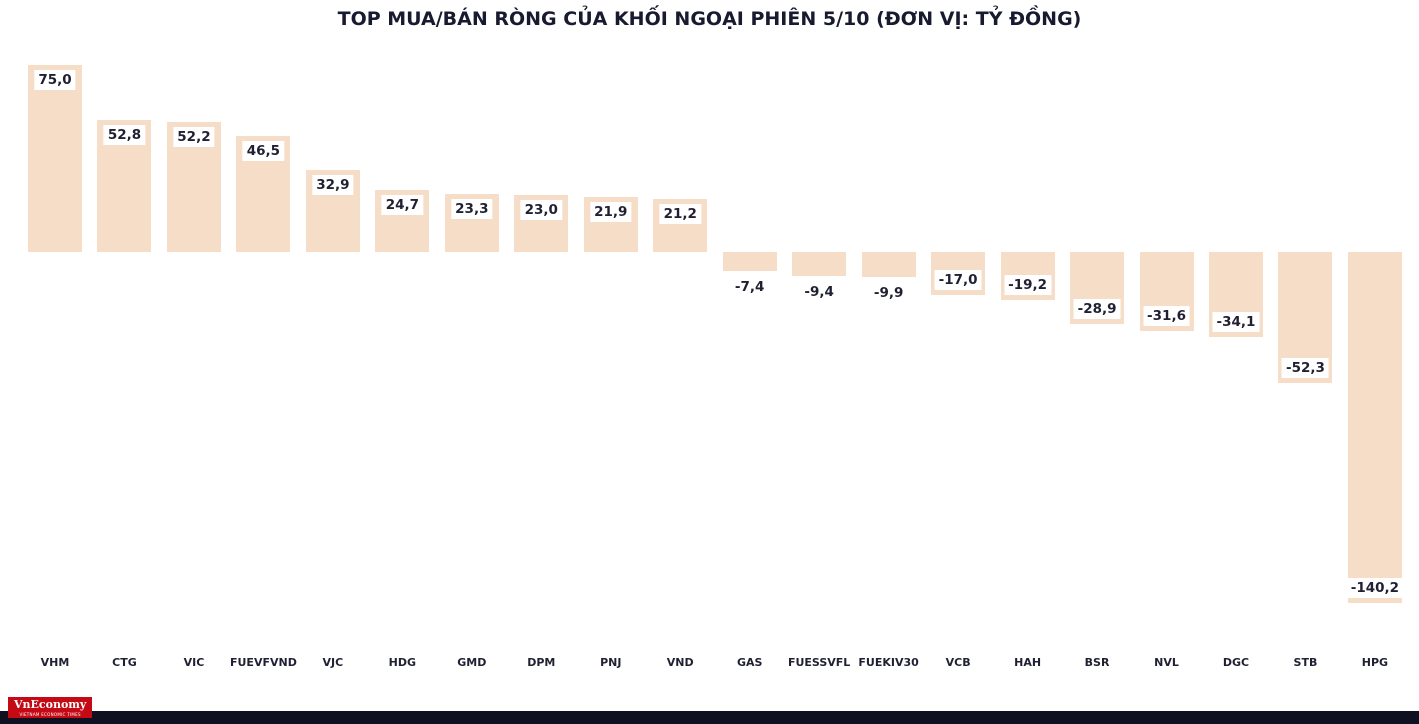  What do you see at coordinates (194, 662) in the screenshot?
I see `x-label-VIC: VIC` at bounding box center [194, 662].